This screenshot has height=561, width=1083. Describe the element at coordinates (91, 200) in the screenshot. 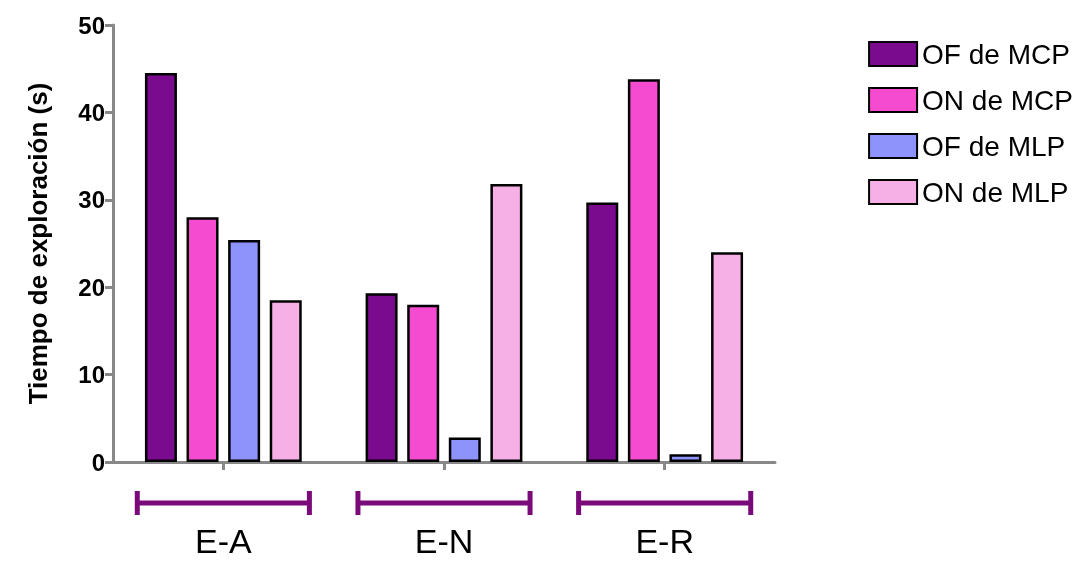

I see `y-tick-label: 30` at that location.